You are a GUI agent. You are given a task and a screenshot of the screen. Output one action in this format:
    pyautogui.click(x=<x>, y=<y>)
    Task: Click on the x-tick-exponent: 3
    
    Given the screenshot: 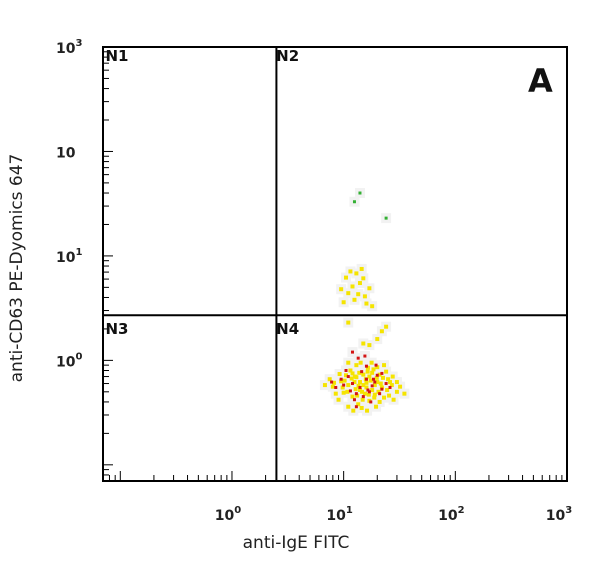 What is the action you would take?
    pyautogui.click(x=568, y=510)
    